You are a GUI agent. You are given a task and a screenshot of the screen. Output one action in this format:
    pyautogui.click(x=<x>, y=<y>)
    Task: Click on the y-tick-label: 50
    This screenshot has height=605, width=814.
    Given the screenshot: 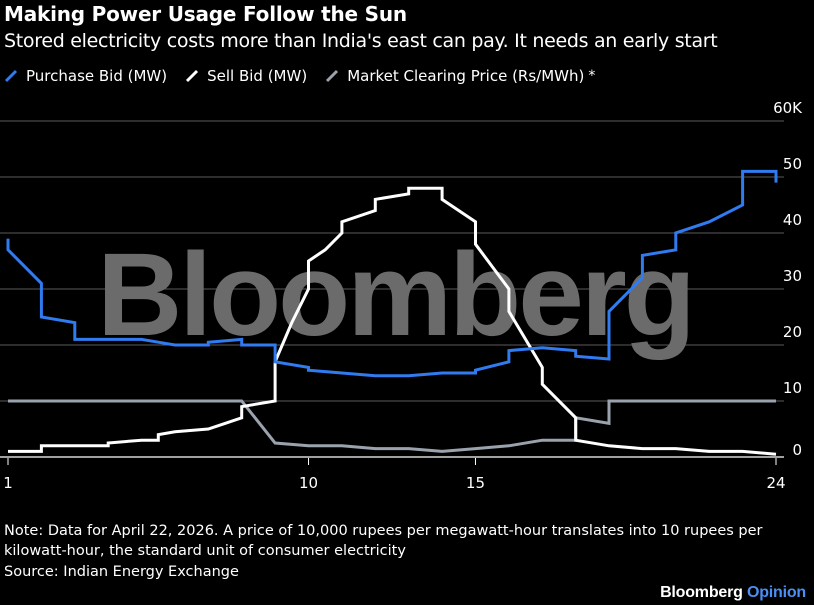 What is the action you would take?
    pyautogui.click(x=792, y=164)
    